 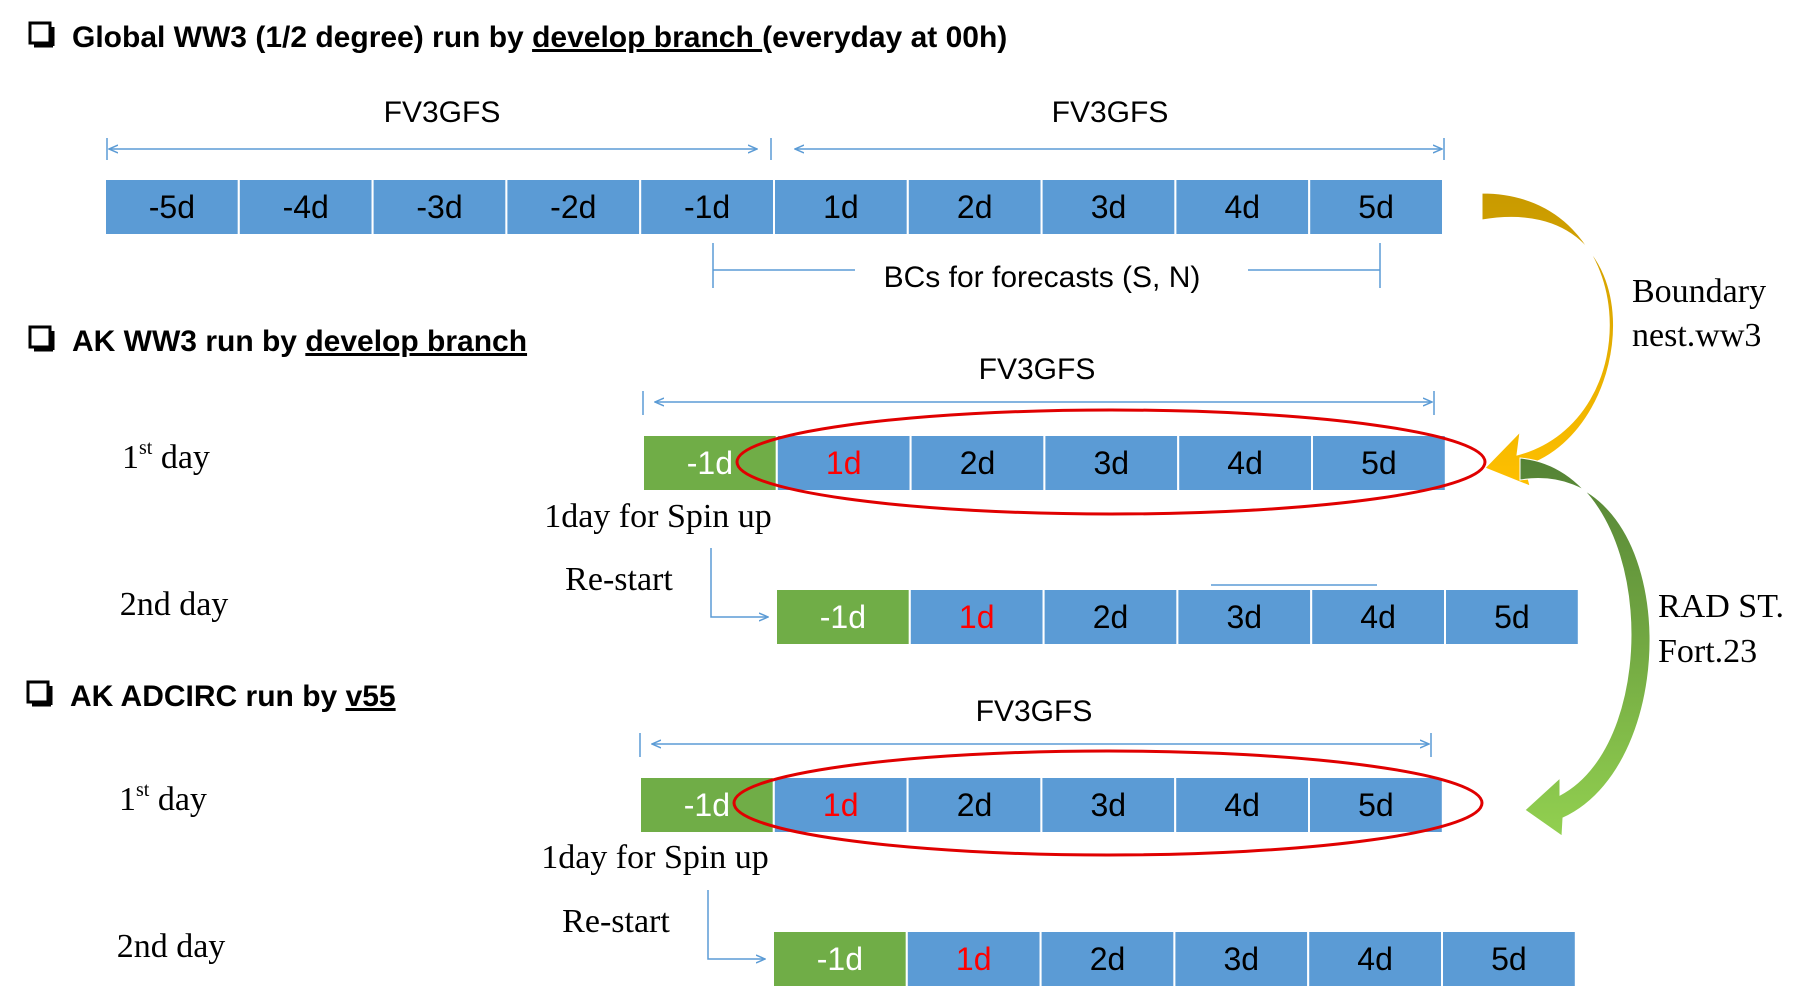 I want to click on timeline-row-ak-adcirc-day2: -1d 1d 2d 3d 4d 5d, so click(x=1174, y=959).